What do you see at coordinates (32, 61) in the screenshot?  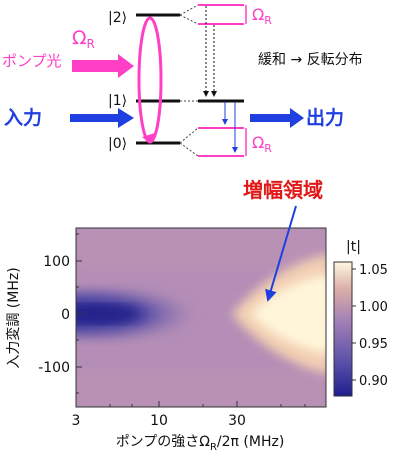 I see `pump-label: ポンプ光` at bounding box center [32, 61].